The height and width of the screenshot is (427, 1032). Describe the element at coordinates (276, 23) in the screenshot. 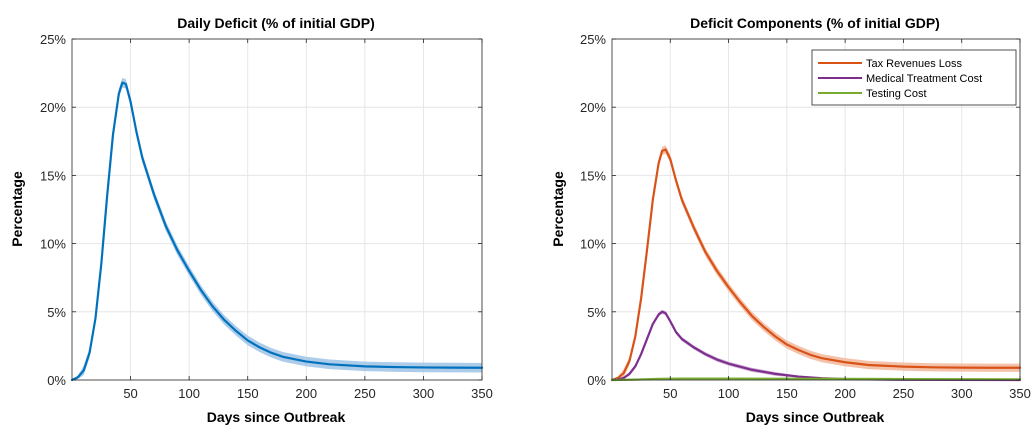

I see `chart-title: Daily Deficit (% of initial GDP)` at that location.